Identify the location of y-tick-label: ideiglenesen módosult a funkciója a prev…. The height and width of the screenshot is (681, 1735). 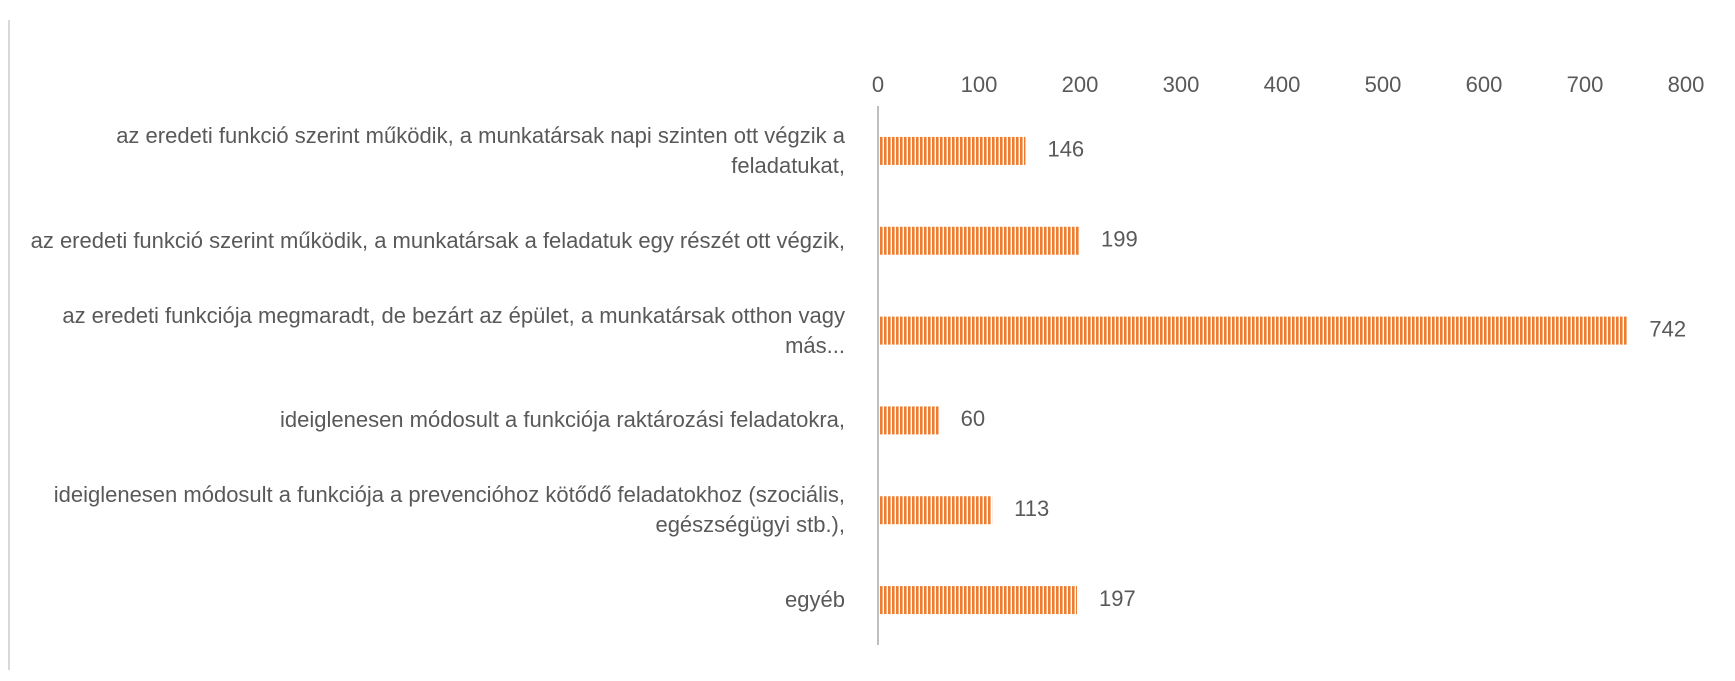
(449, 510).